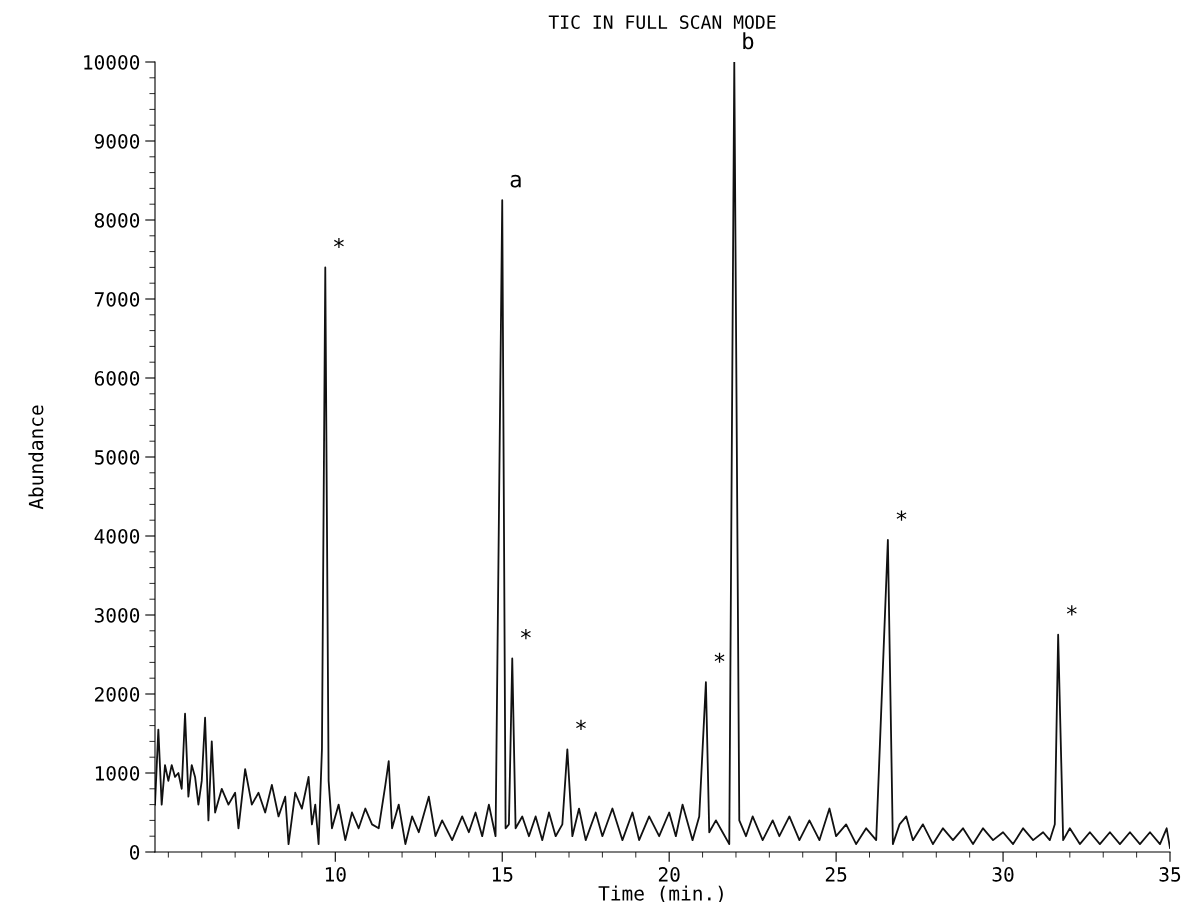 The height and width of the screenshot is (902, 1196). What do you see at coordinates (117, 378) in the screenshot?
I see `y-tick-label: 6000` at bounding box center [117, 378].